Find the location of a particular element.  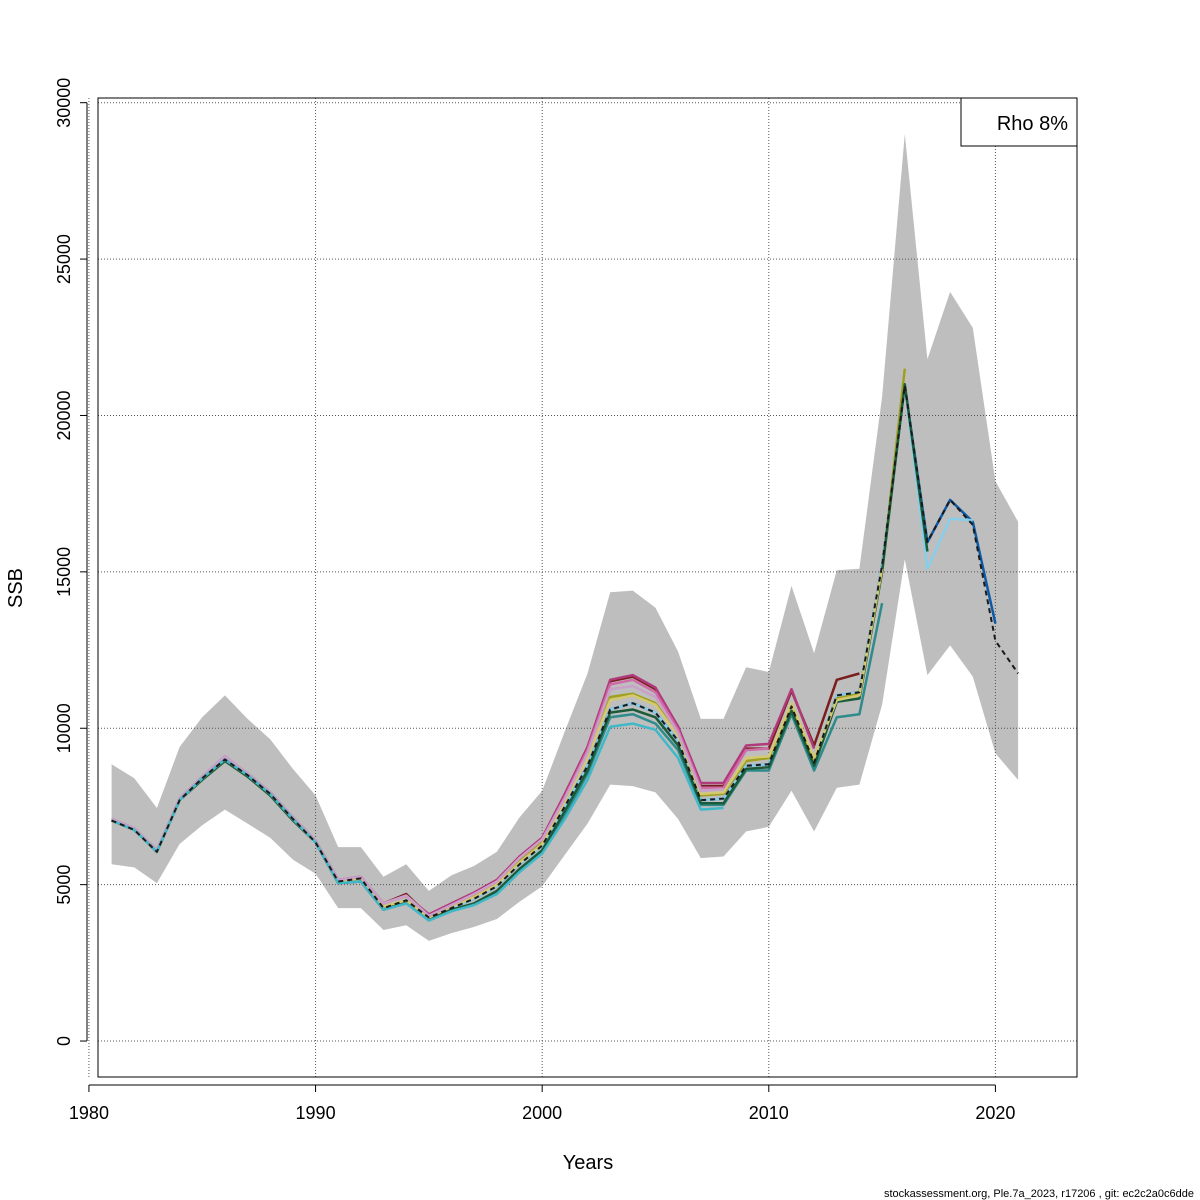

x-tick-label-2010: 2010 is located at coordinates (769, 1113).